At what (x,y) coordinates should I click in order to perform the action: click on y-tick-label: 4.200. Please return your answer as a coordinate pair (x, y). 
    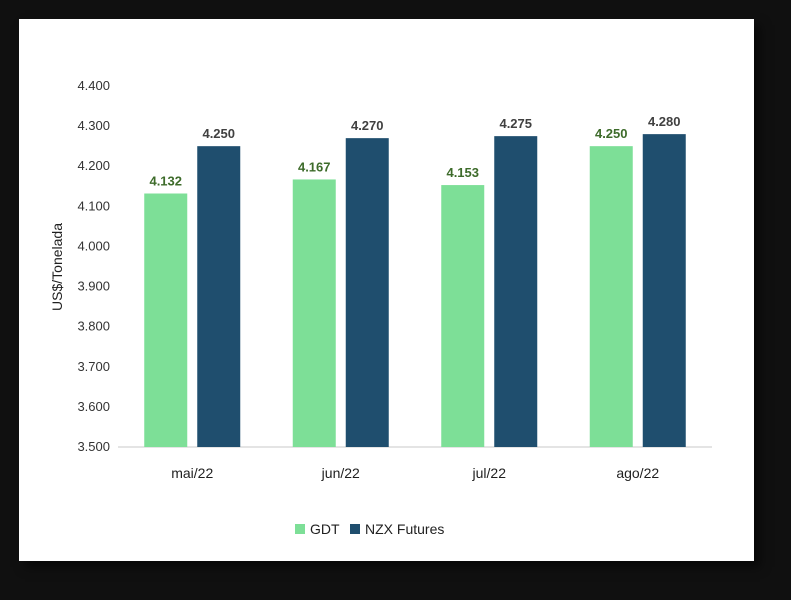
    Looking at the image, I should click on (93, 165).